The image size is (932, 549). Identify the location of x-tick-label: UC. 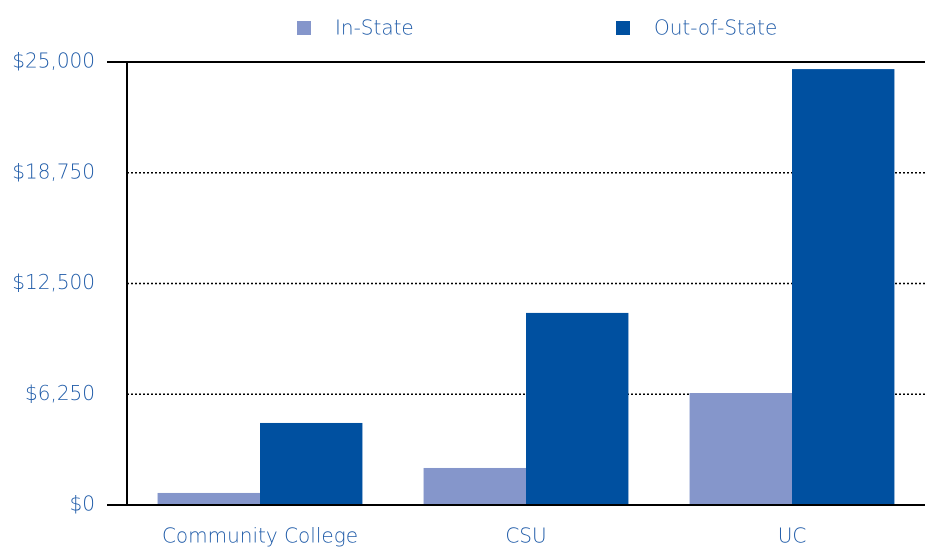
(792, 536).